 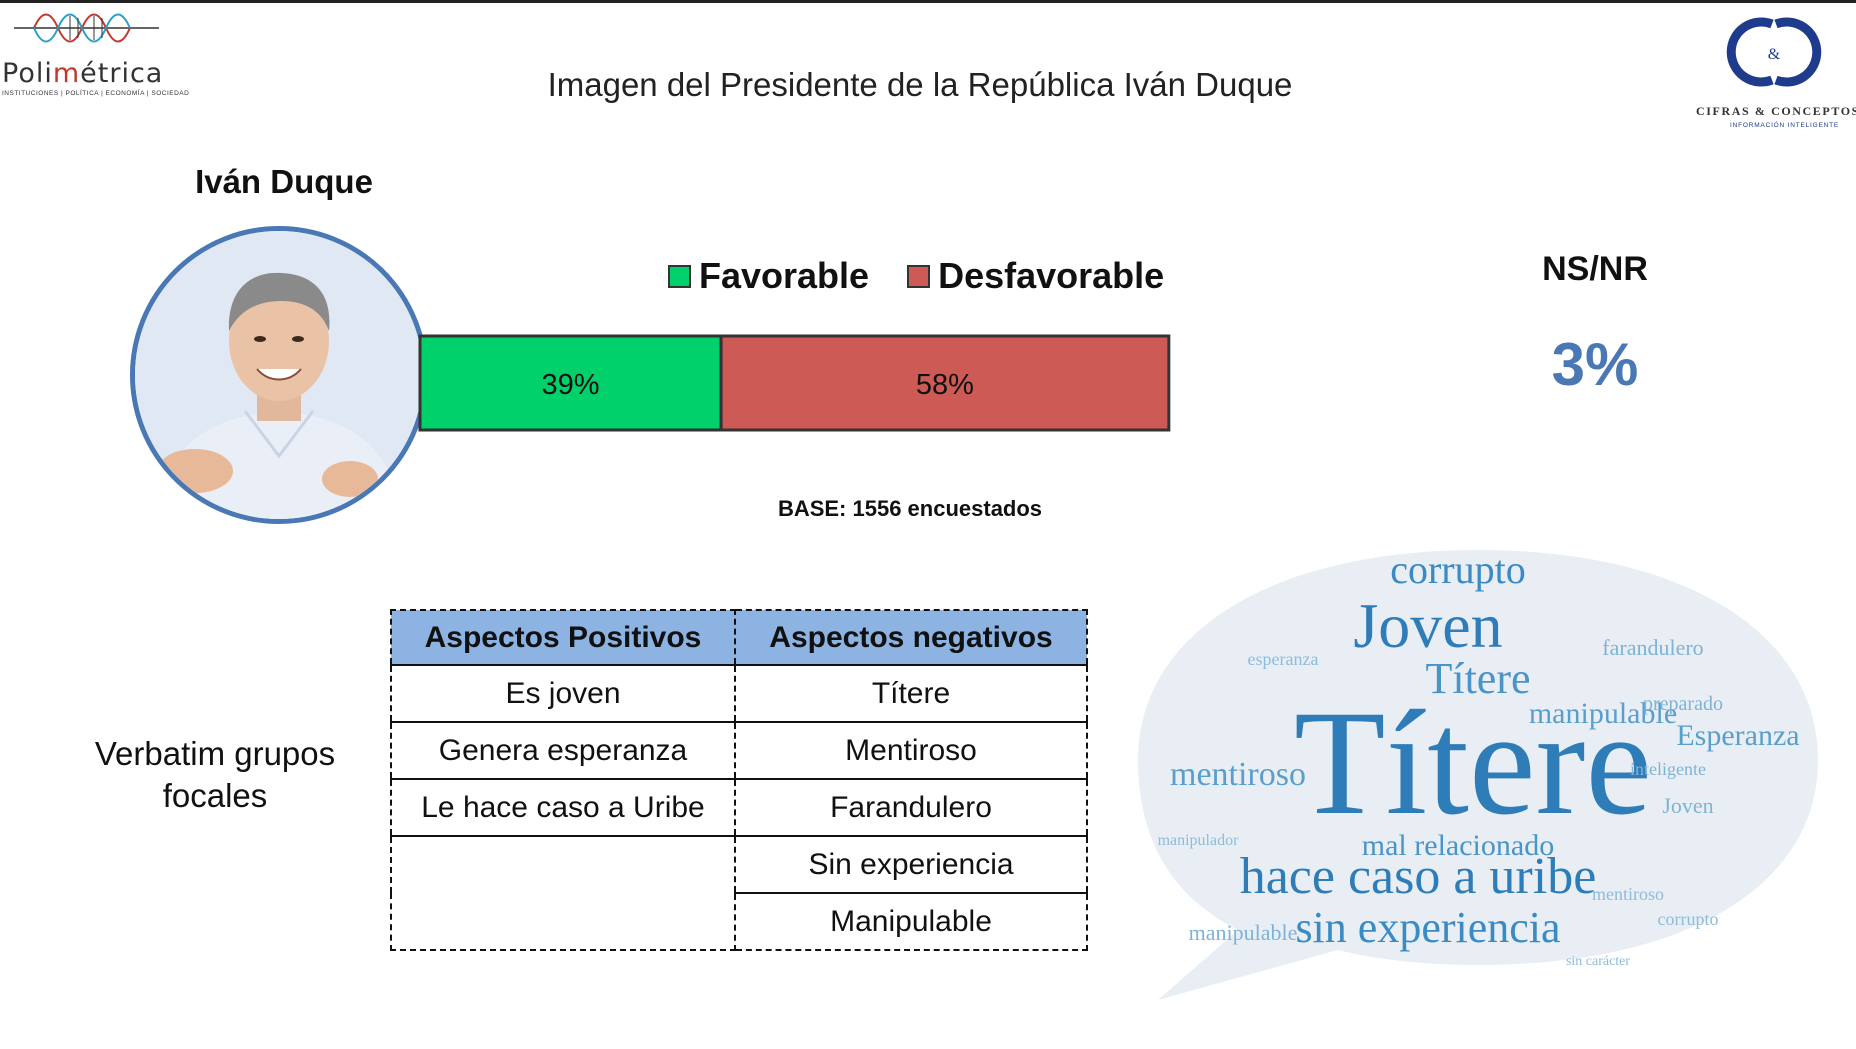 What do you see at coordinates (911, 693) in the screenshot?
I see `negative-cell: Títere` at bounding box center [911, 693].